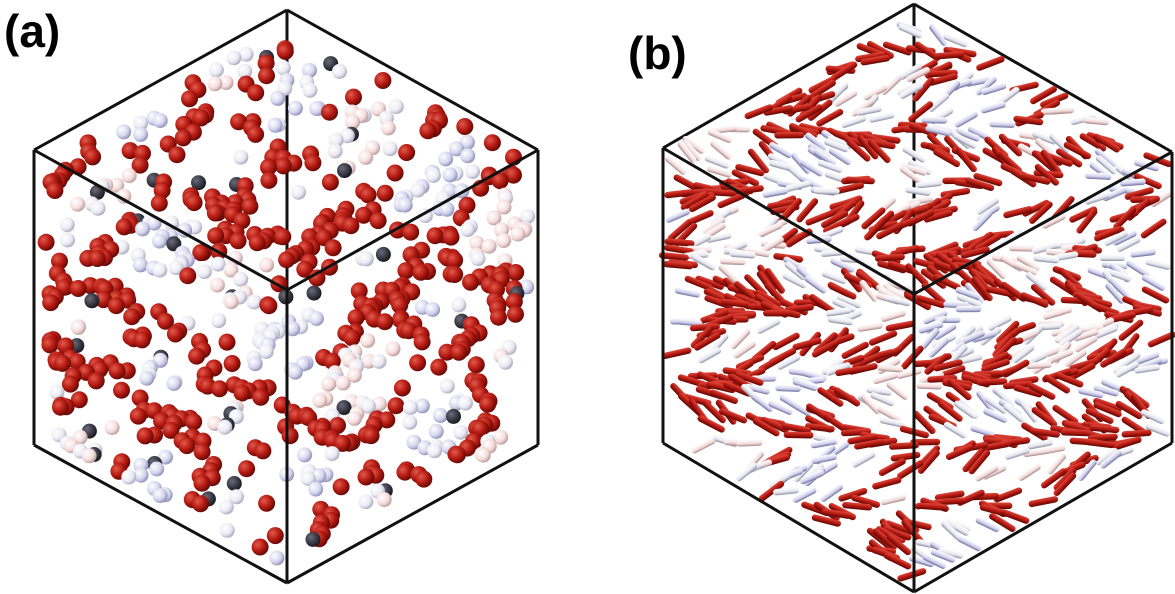  I want to click on panel-label-a: (a), so click(32, 31).